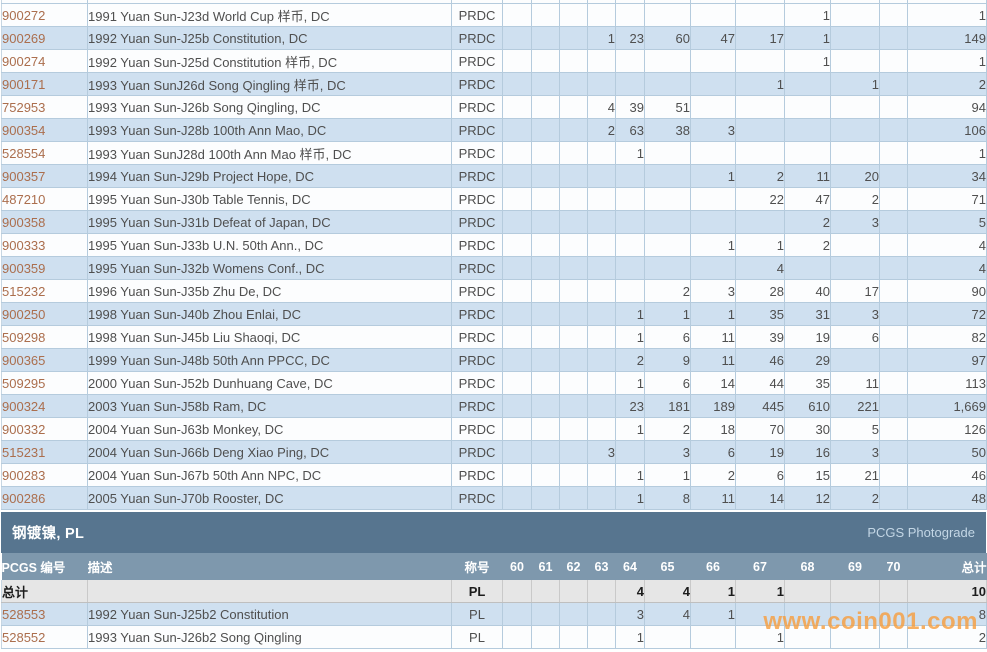 This screenshot has width=987, height=652. I want to click on pcgs-number-link: 900332, so click(24, 429).